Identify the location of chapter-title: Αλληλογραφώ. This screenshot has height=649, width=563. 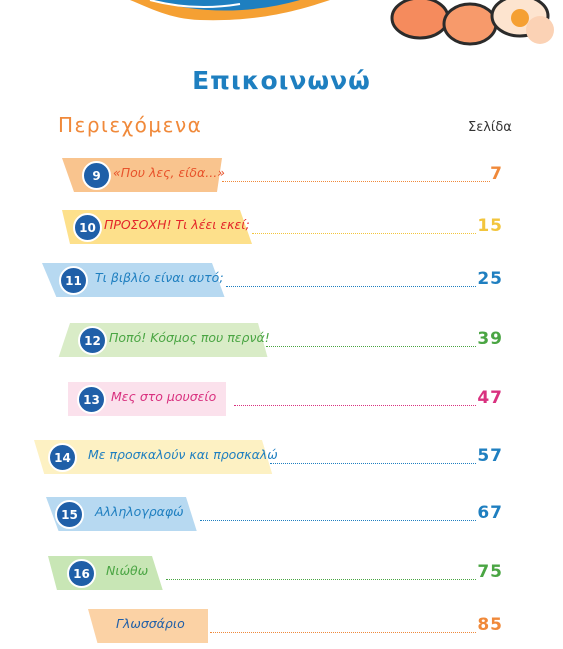
(139, 511).